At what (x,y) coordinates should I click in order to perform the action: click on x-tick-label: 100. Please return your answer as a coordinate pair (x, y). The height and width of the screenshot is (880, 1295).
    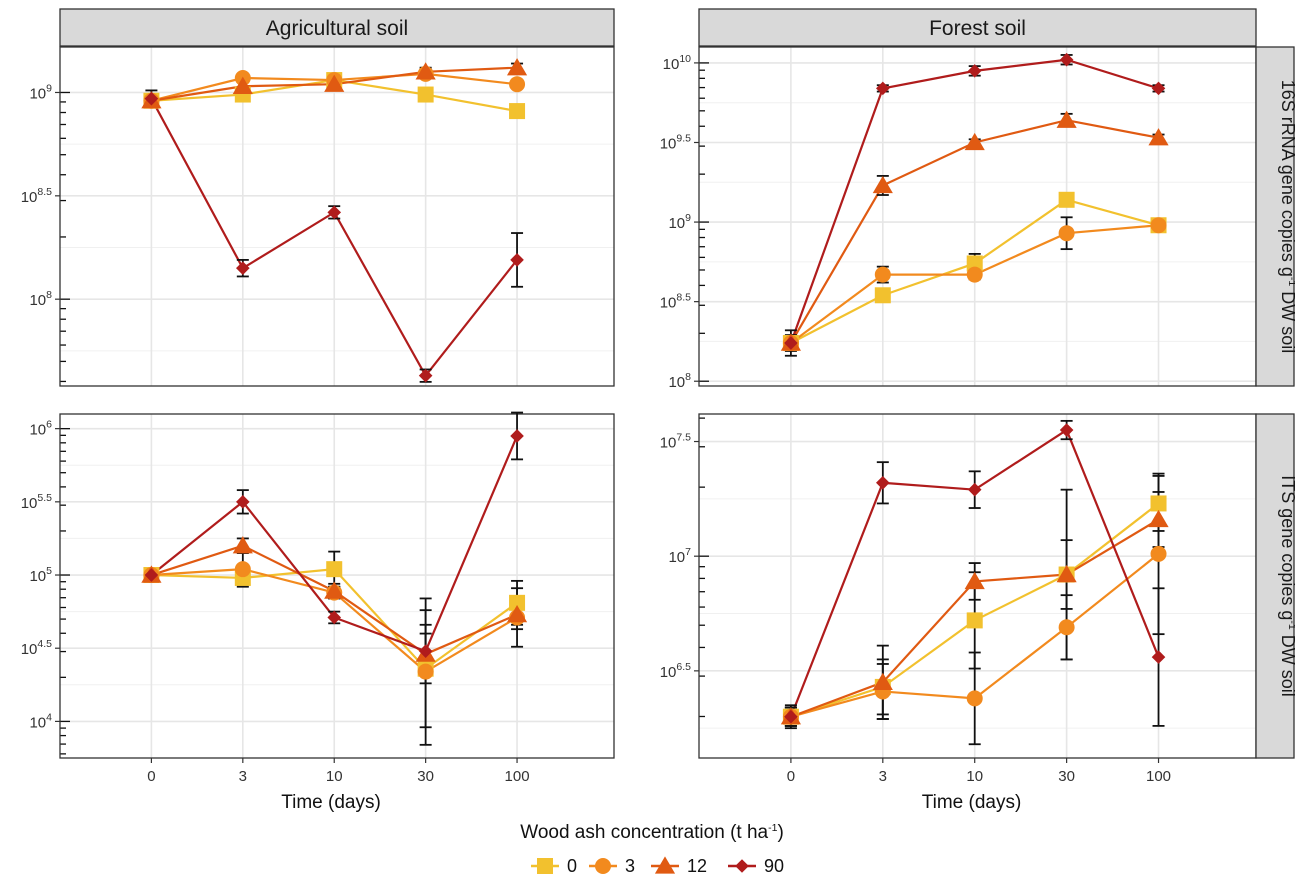
    Looking at the image, I should click on (517, 776).